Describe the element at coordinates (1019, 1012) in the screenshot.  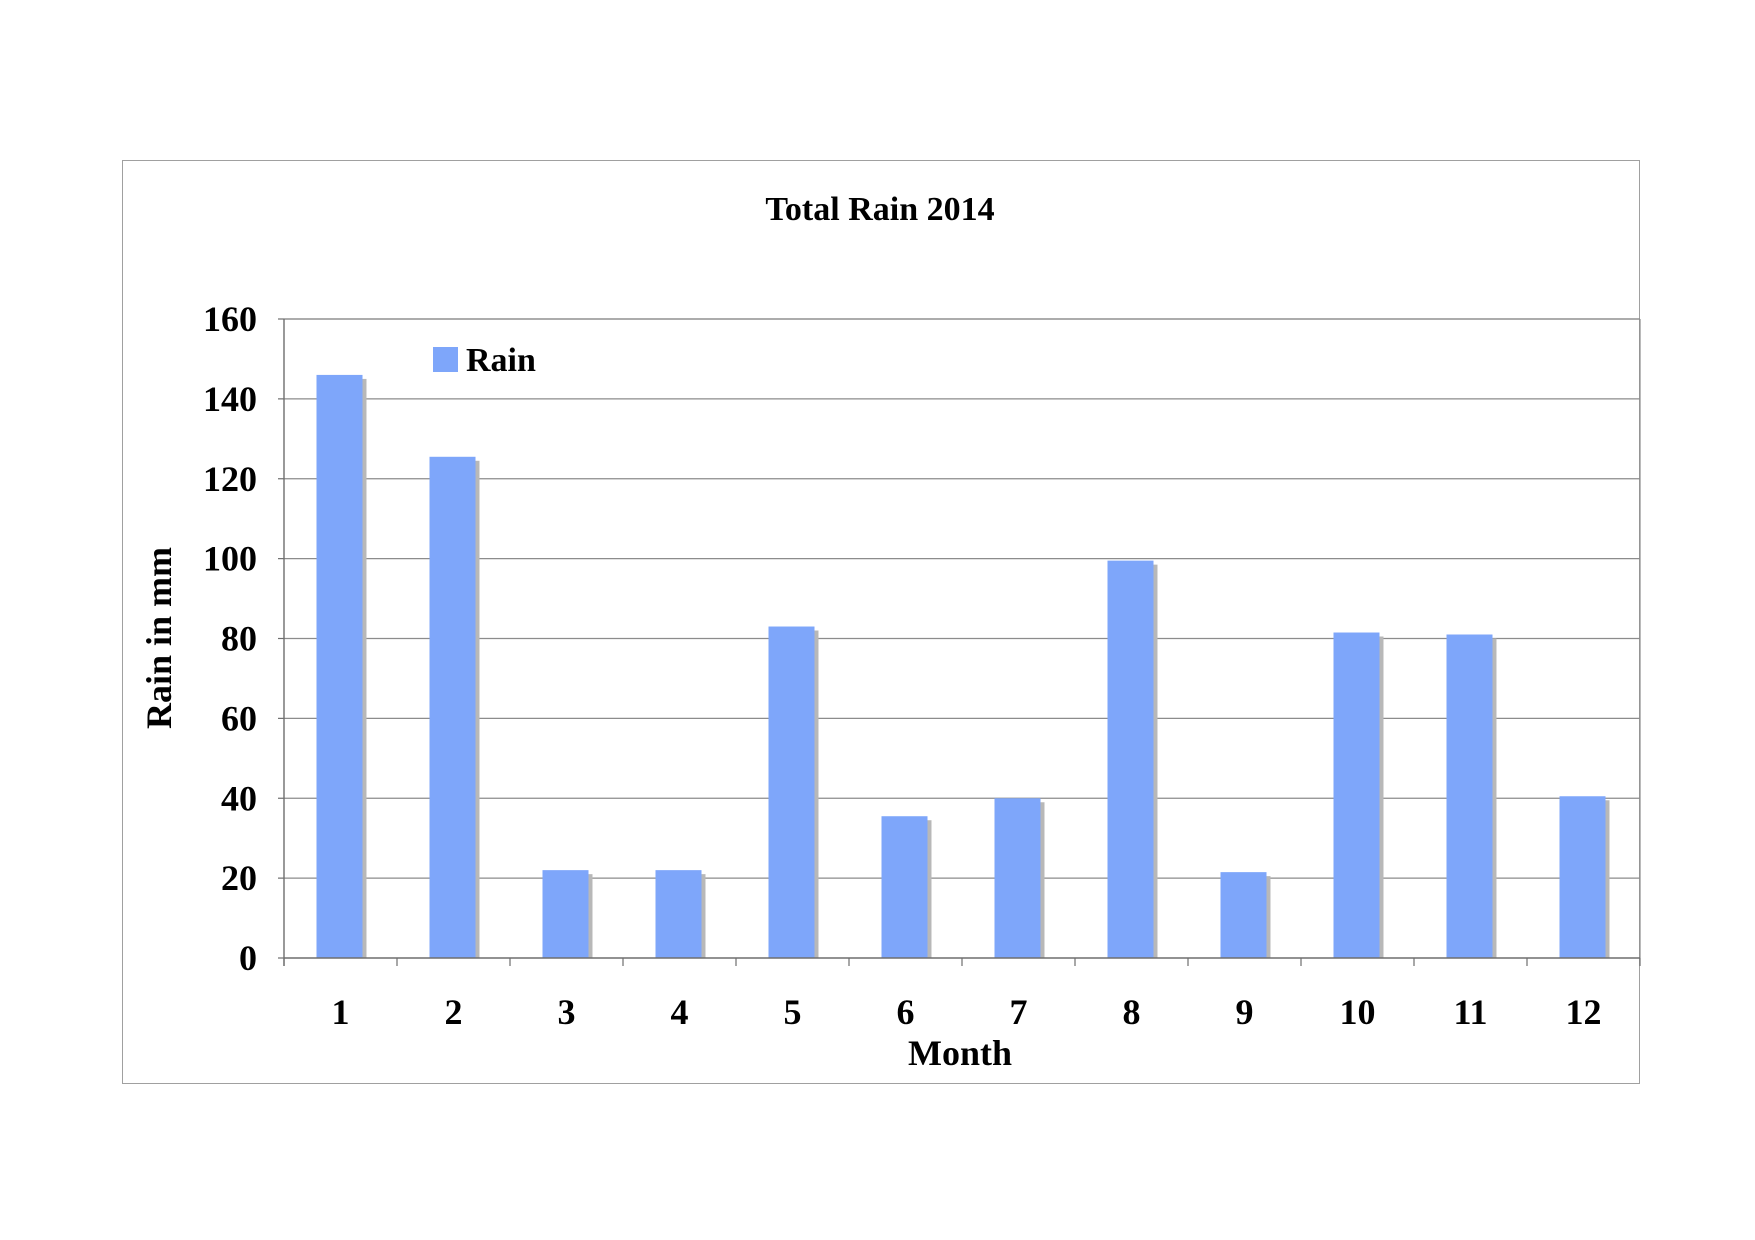
I see `x-tick-label: 7` at that location.